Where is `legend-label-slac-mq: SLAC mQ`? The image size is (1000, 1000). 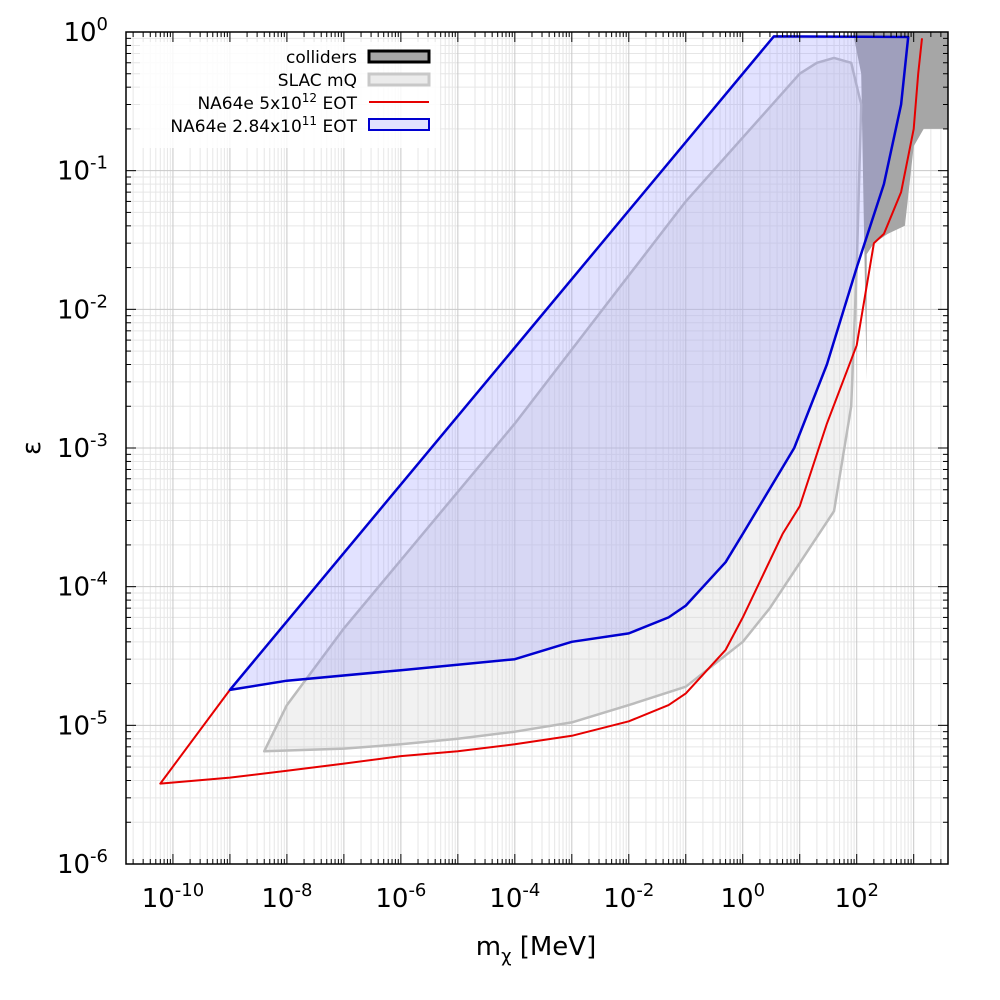 legend-label-slac-mq: SLAC mQ is located at coordinates (317, 81).